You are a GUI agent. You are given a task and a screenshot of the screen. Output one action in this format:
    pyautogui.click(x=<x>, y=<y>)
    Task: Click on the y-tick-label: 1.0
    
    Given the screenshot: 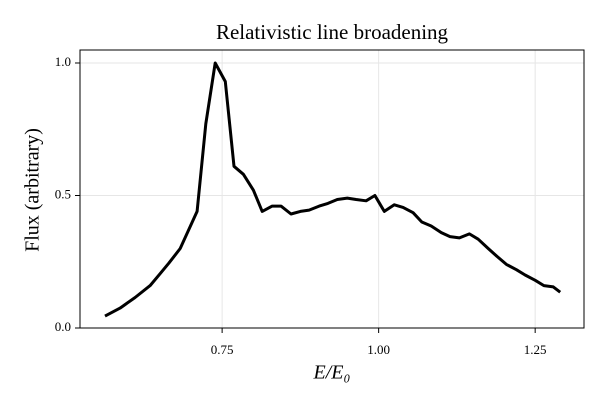 What is the action you would take?
    pyautogui.click(x=63, y=61)
    